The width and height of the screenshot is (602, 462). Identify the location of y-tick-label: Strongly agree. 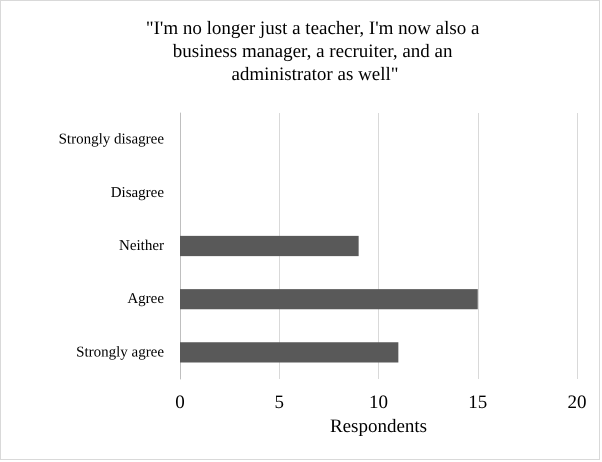
(120, 352).